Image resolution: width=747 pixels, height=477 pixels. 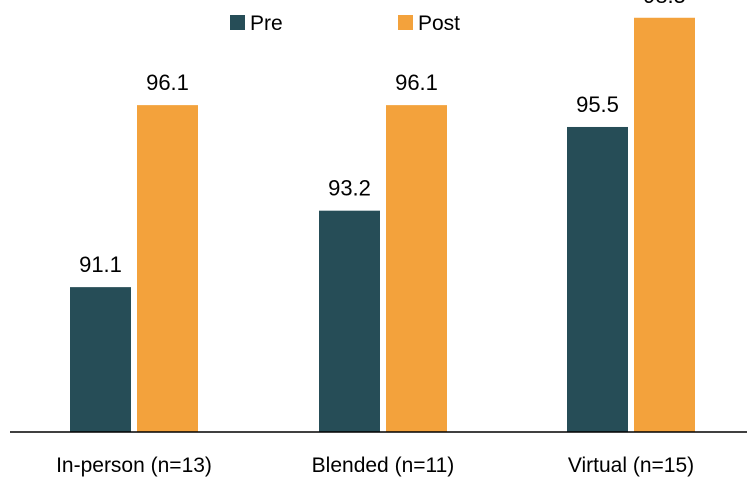 What do you see at coordinates (383, 465) in the screenshot?
I see `x-tick-label-2: Blended (n=11)` at bounding box center [383, 465].